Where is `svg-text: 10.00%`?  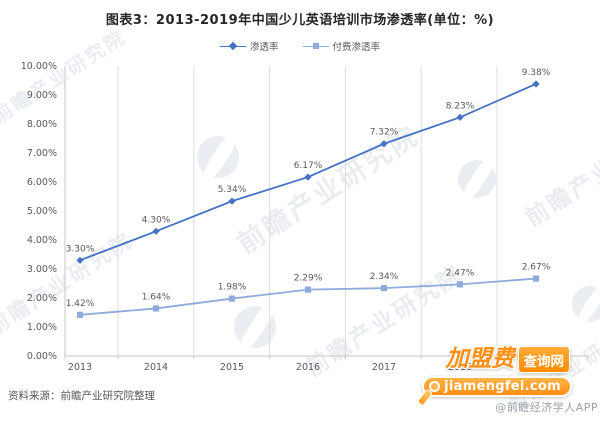
svg-text: 10.00% is located at coordinates (39, 66).